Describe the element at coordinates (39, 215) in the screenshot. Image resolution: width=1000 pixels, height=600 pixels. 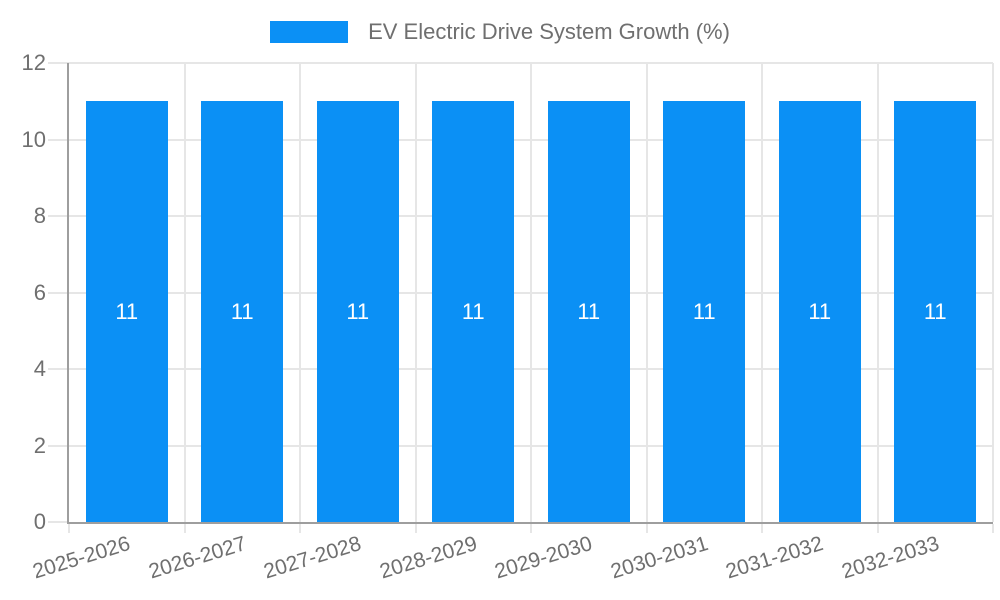
I see `y-axis-tick-label: 8` at that location.